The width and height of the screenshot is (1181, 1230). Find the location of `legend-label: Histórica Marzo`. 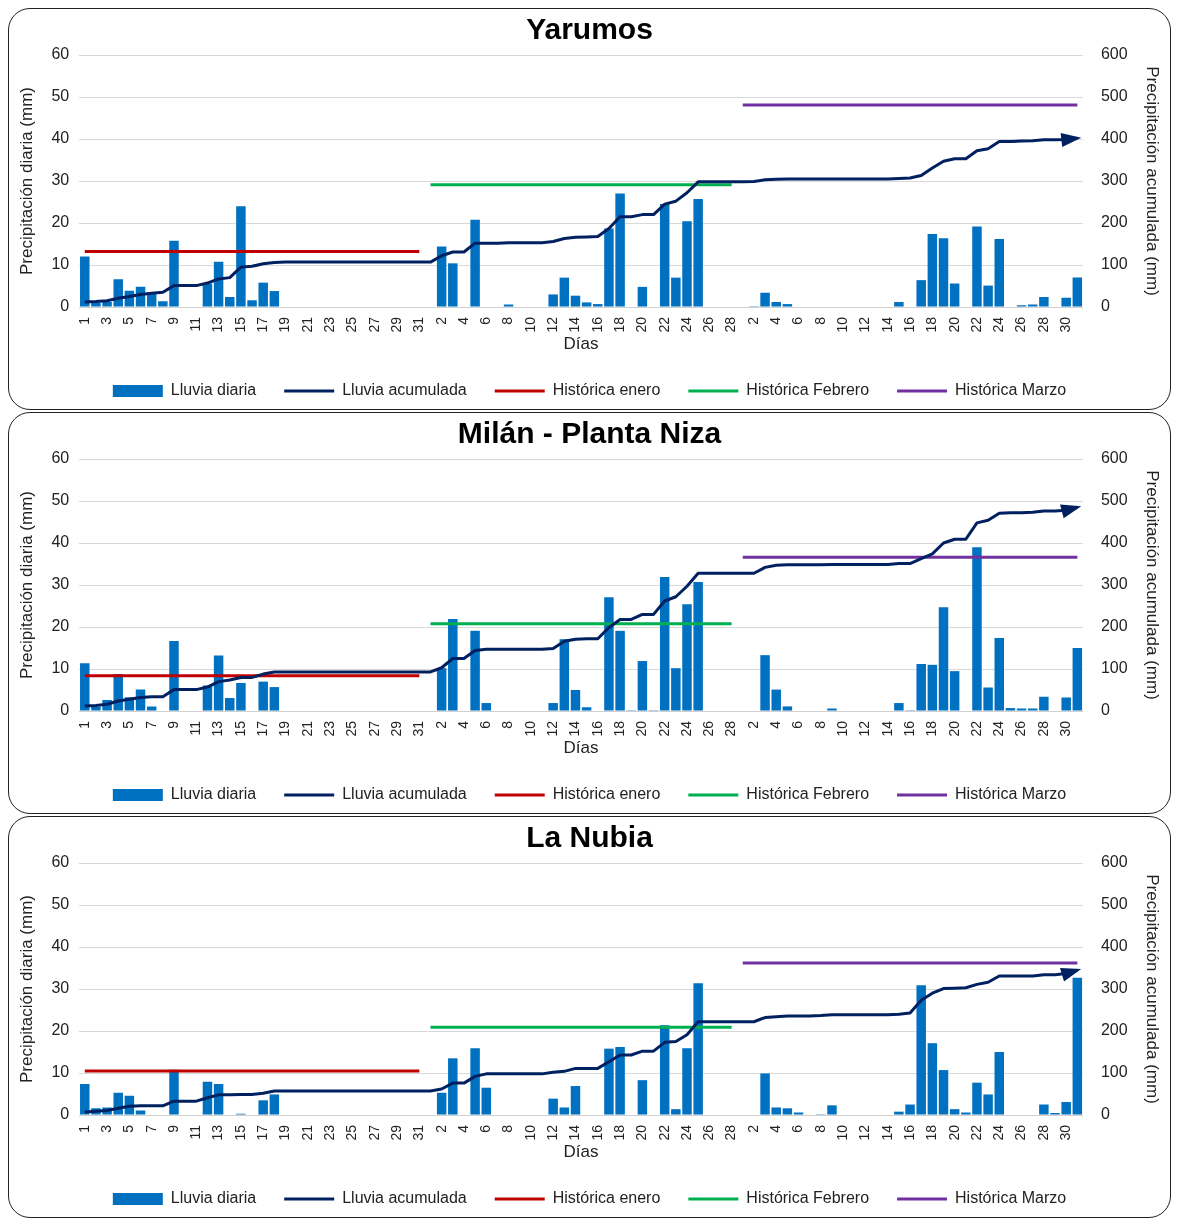

legend-label: Histórica Marzo is located at coordinates (1011, 390).